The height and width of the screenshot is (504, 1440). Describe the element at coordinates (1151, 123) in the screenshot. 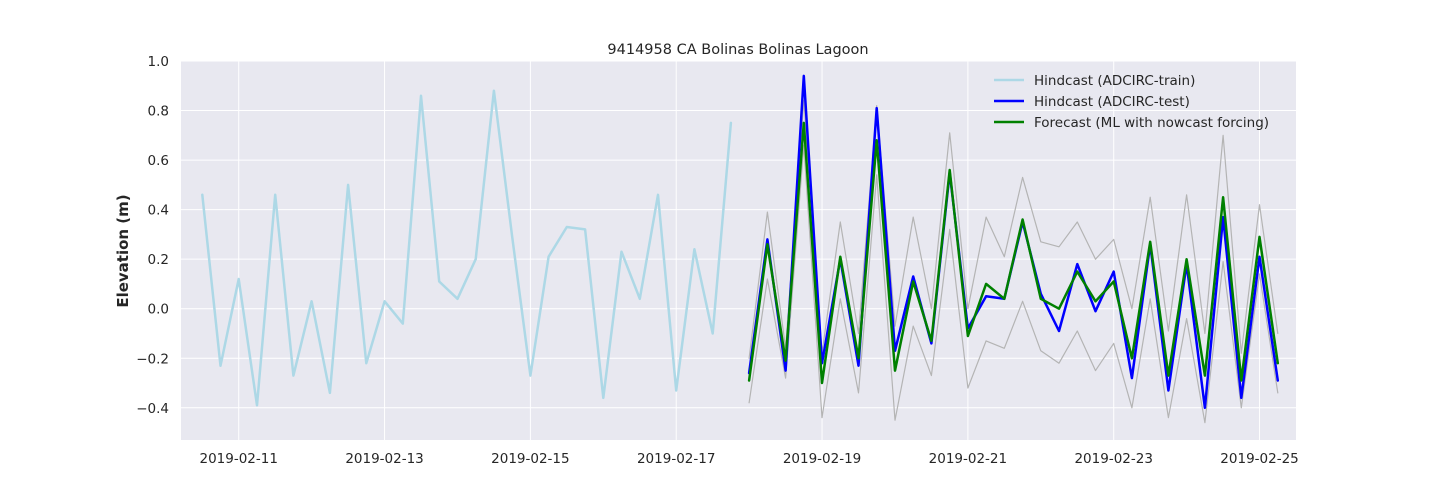

I see `legend-label: Forecast (ML with nowcast forcing)` at that location.